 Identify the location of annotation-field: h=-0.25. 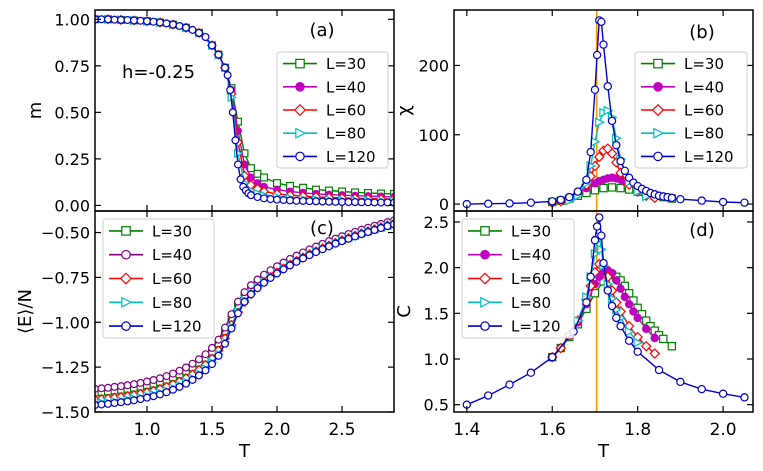
(158, 72).